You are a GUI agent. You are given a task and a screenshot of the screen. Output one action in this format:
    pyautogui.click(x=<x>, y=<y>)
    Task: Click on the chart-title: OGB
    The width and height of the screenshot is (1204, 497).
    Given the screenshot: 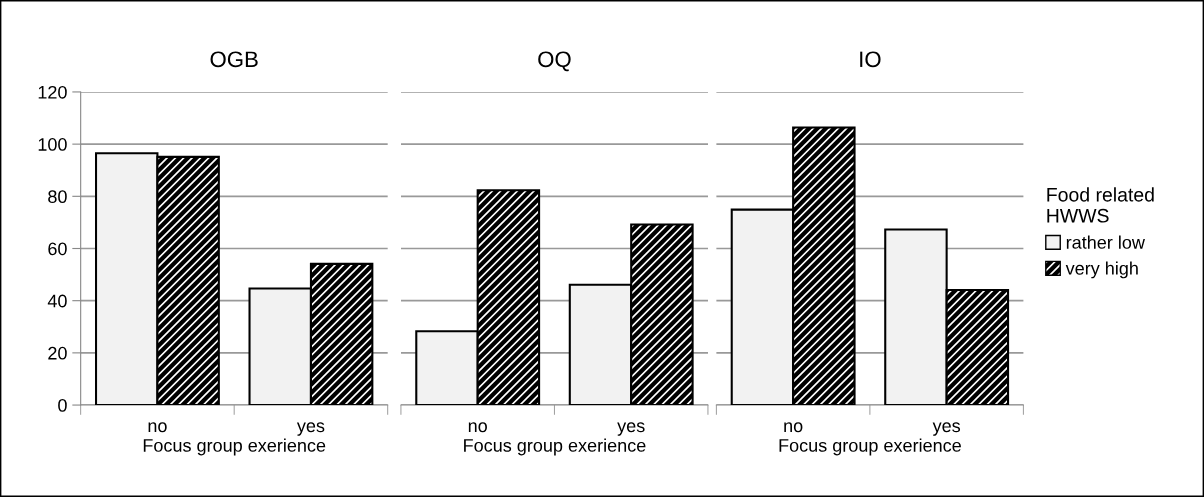 What is the action you would take?
    pyautogui.click(x=234, y=59)
    